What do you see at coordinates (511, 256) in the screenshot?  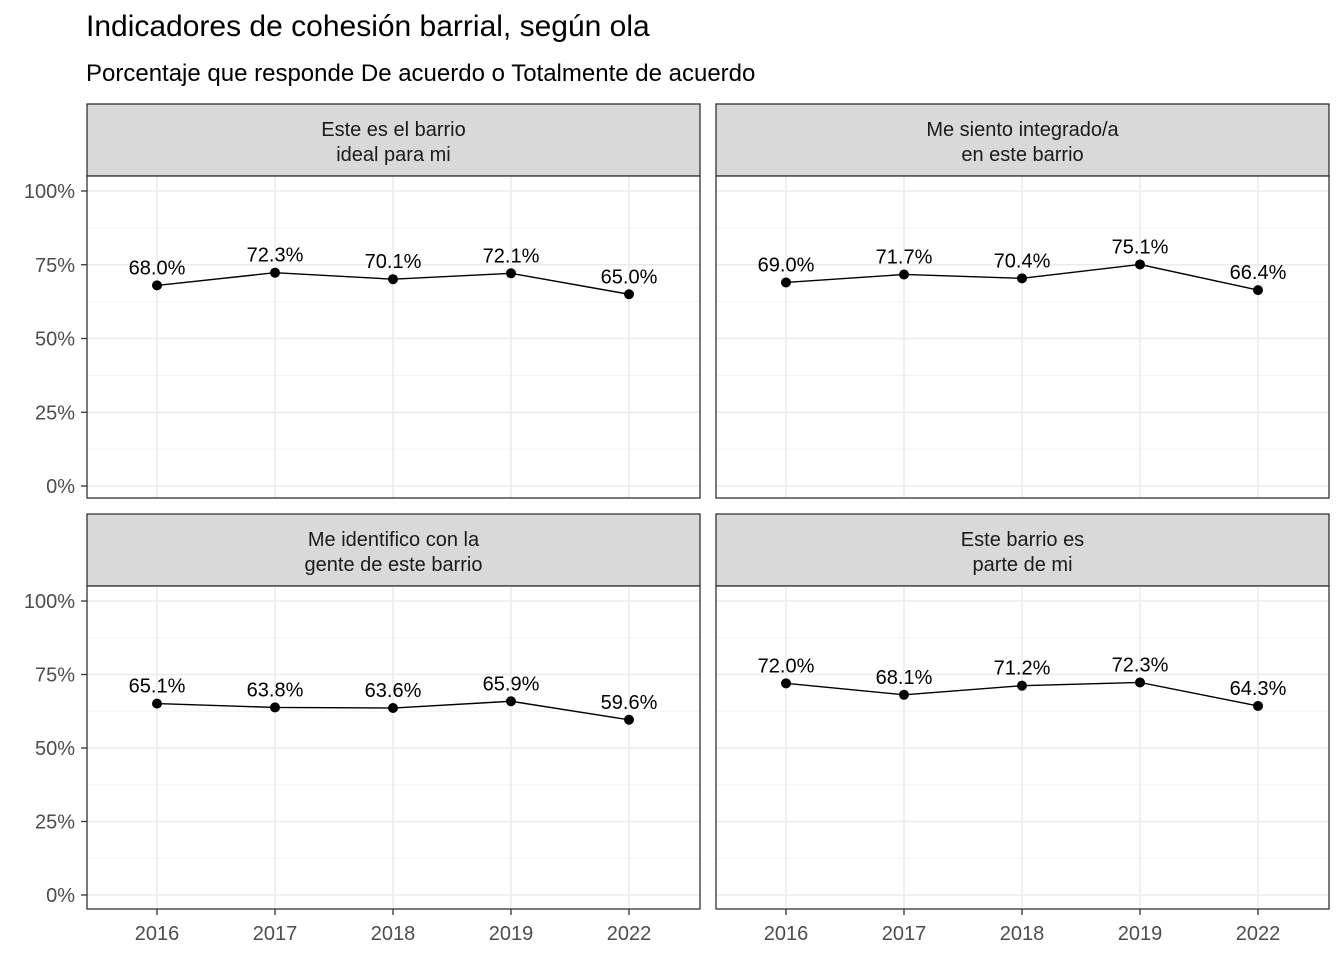 I see `data-label: 72.1%` at bounding box center [511, 256].